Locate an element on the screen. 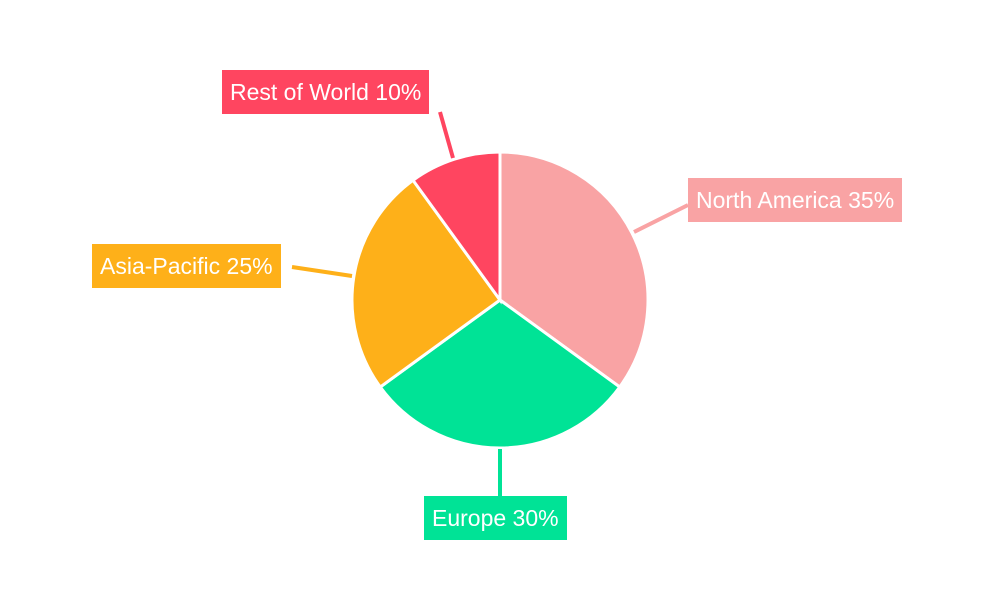 The height and width of the screenshot is (600, 1000). data-label: Asia-Pacific 25% is located at coordinates (186, 266).